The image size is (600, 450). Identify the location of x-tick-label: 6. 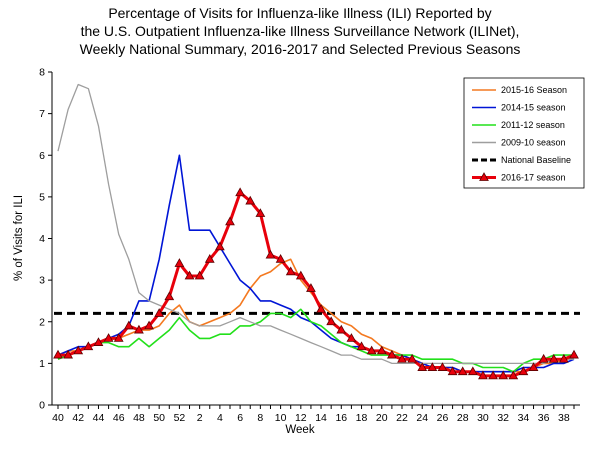
(240, 418).